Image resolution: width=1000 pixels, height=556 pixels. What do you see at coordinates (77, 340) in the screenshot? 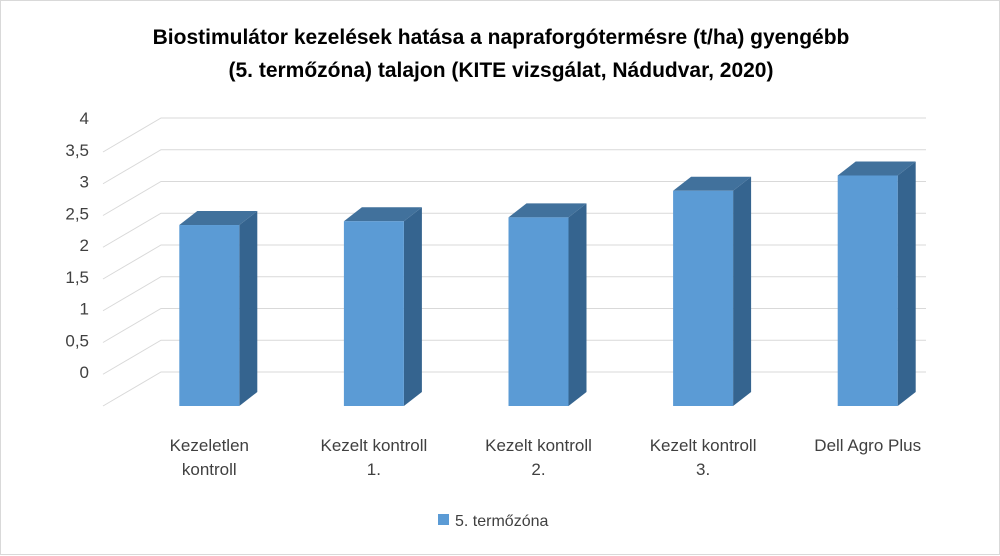
I see `y-tick-label: 0,5` at bounding box center [77, 340].